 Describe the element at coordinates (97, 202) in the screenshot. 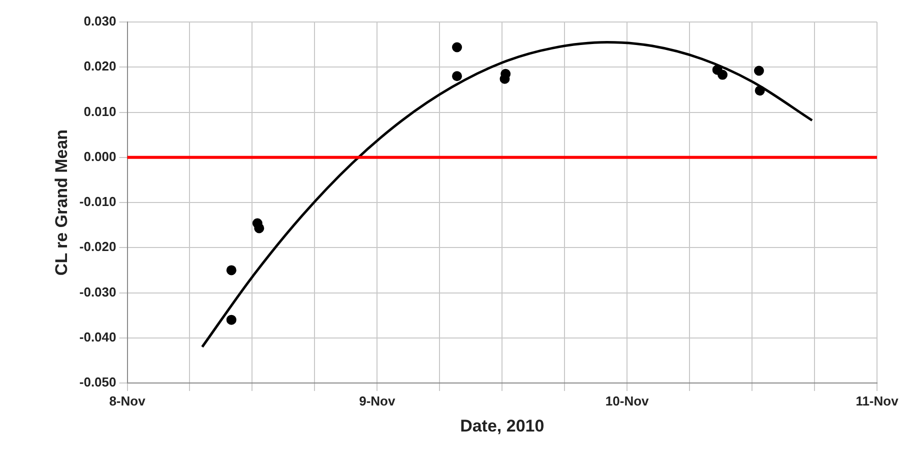

I see `y-tick-label: -0.010` at that location.